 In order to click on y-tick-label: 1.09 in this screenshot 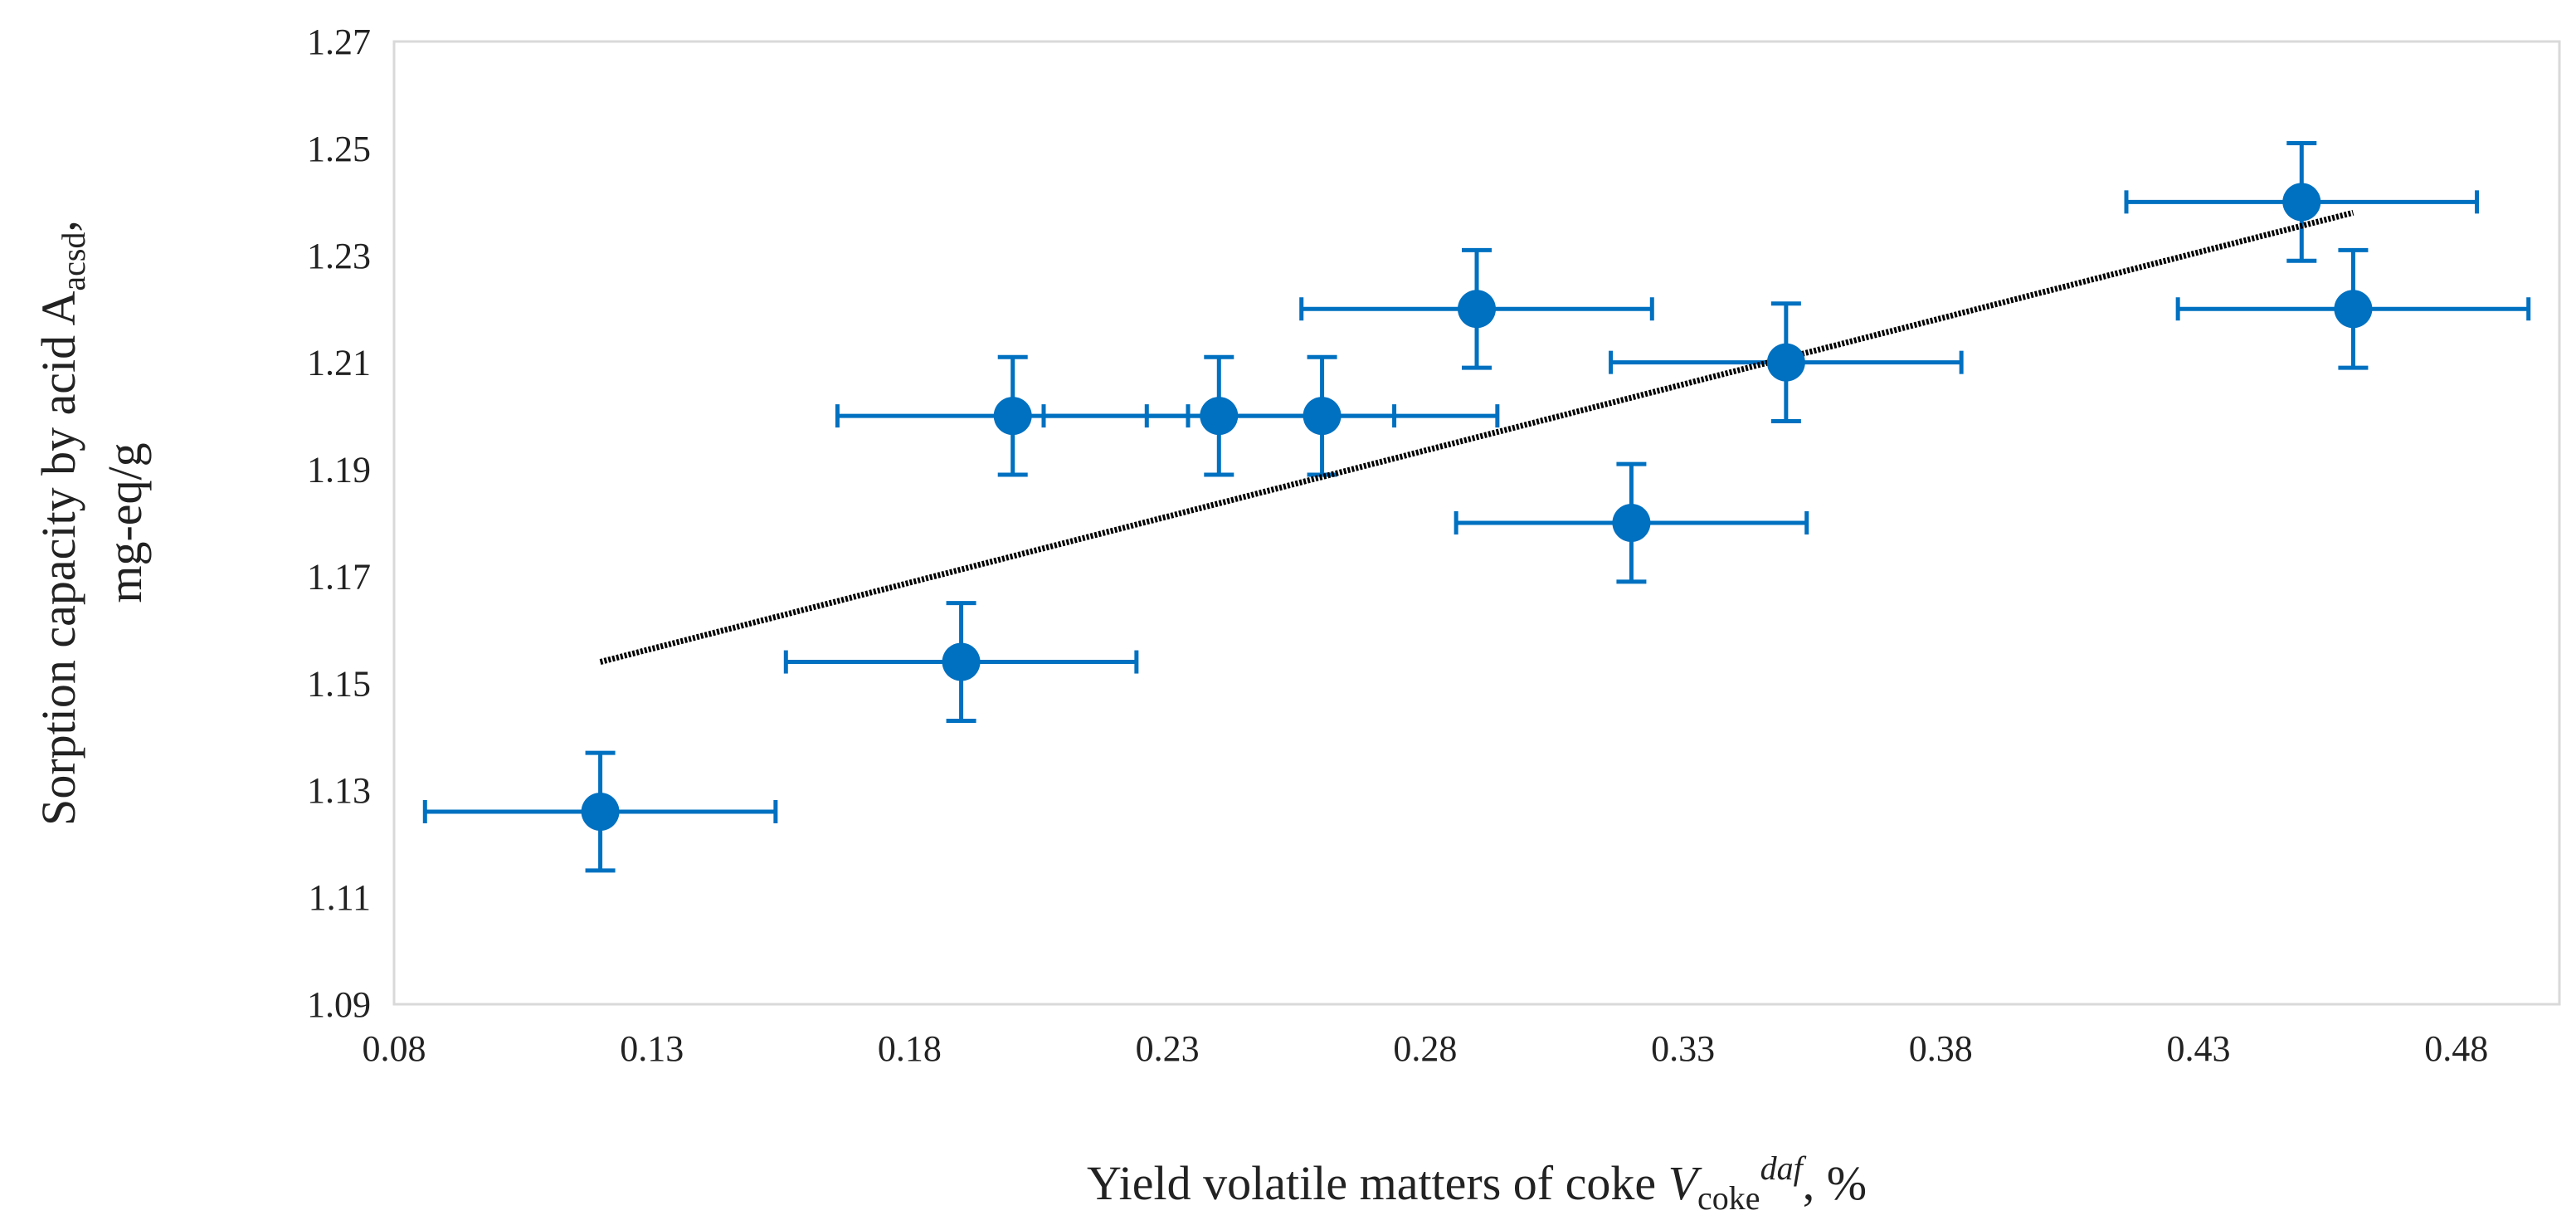, I will do `click(339, 1004)`.